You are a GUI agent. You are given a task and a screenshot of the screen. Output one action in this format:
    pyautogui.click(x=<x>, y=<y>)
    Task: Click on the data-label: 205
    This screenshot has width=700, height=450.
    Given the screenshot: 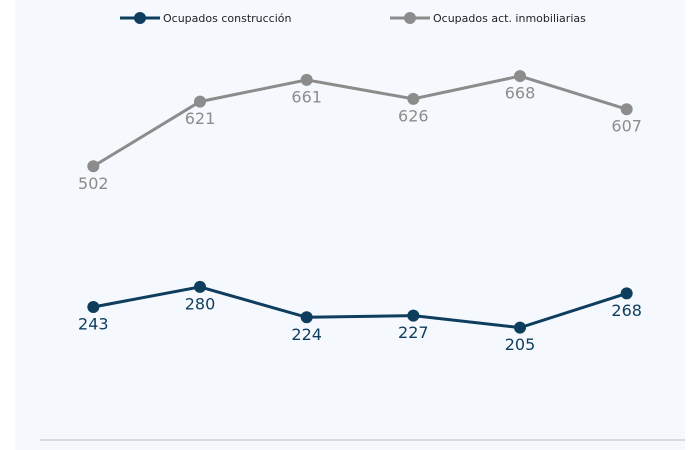 What is the action you would take?
    pyautogui.click(x=520, y=344)
    